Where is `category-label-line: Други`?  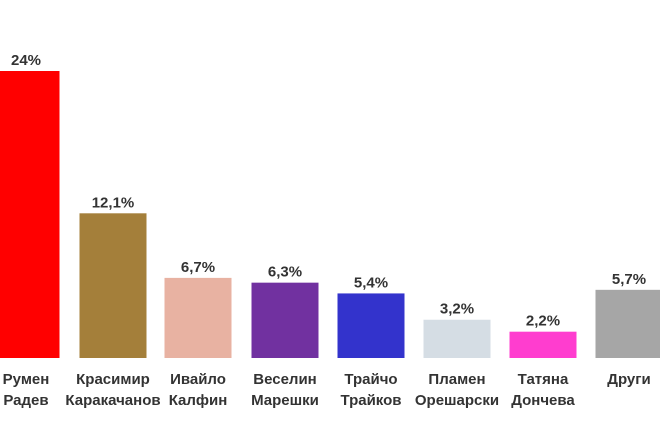 category-label-line: Други is located at coordinates (628, 379).